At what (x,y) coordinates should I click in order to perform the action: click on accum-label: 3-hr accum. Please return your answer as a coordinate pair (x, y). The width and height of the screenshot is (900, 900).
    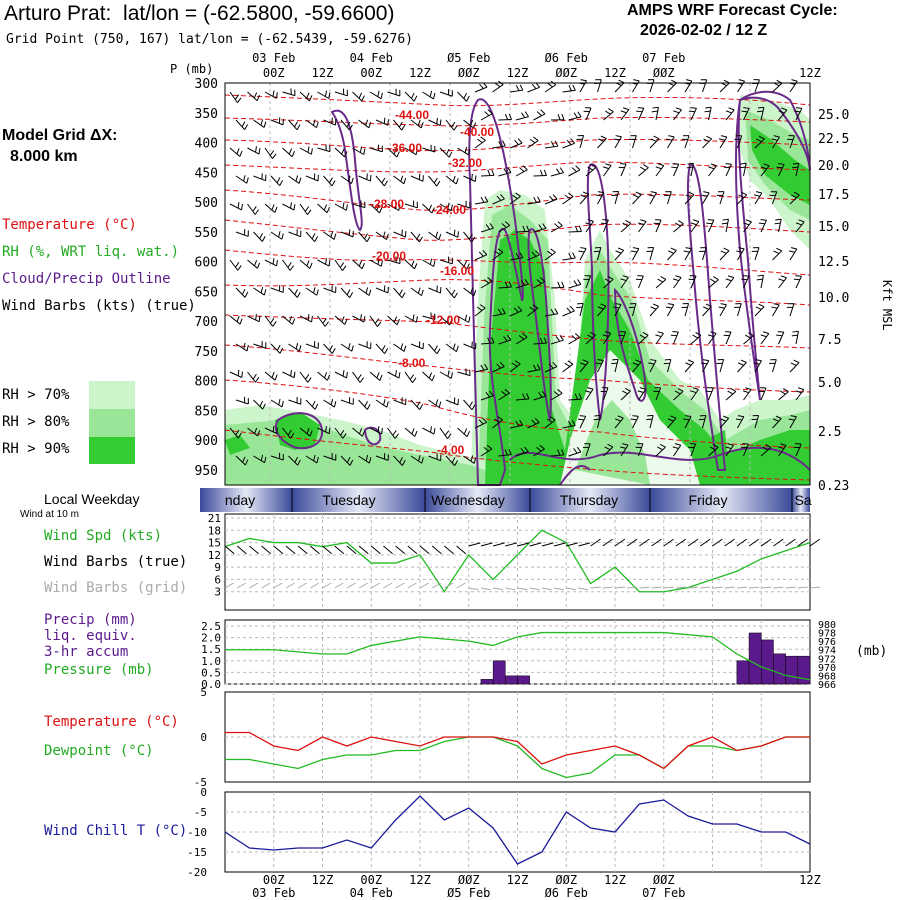
    Looking at the image, I should click on (86, 652).